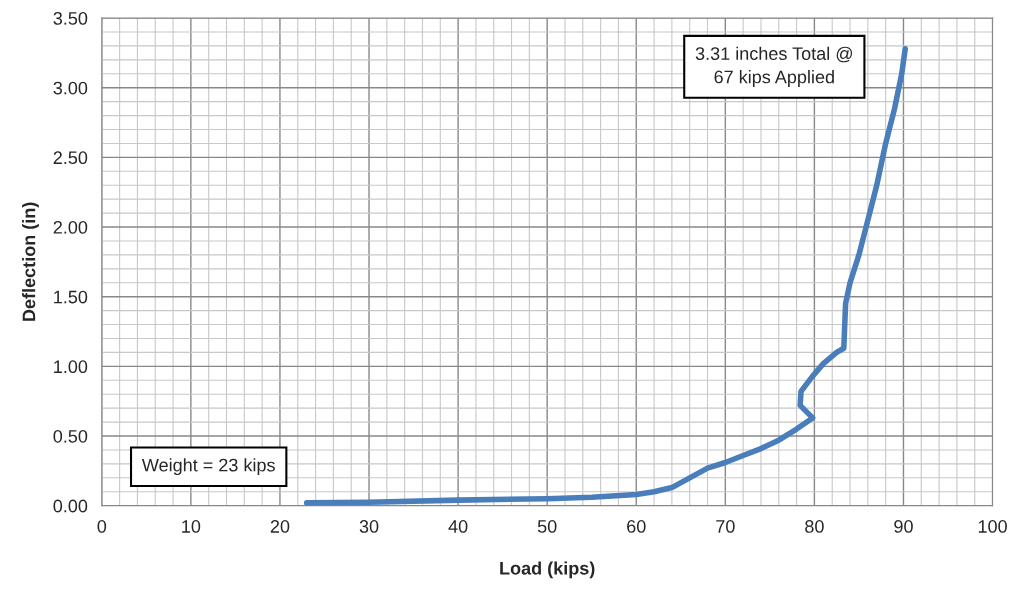 The width and height of the screenshot is (1018, 602). Describe the element at coordinates (191, 526) in the screenshot. I see `x-tick-label: 10` at that location.